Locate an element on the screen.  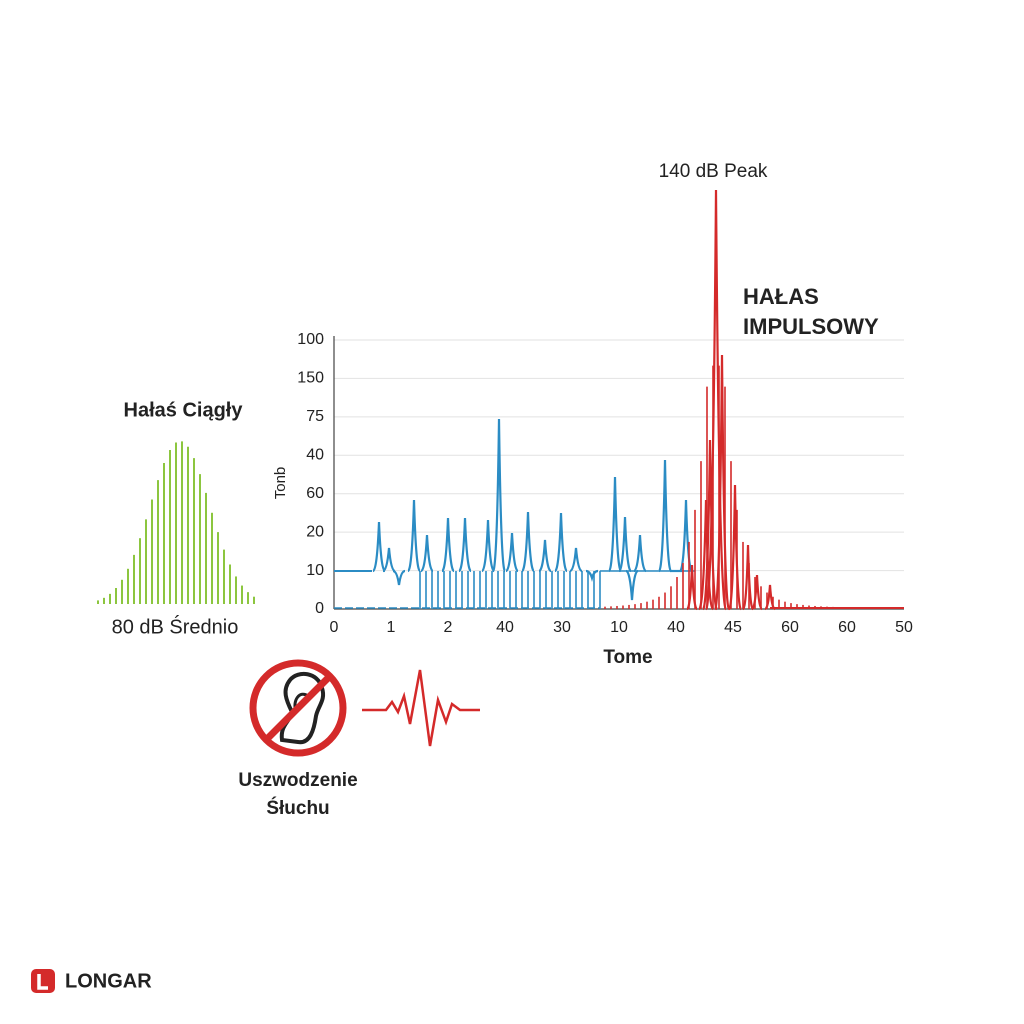
logo-mark is located at coordinates (43, 981).